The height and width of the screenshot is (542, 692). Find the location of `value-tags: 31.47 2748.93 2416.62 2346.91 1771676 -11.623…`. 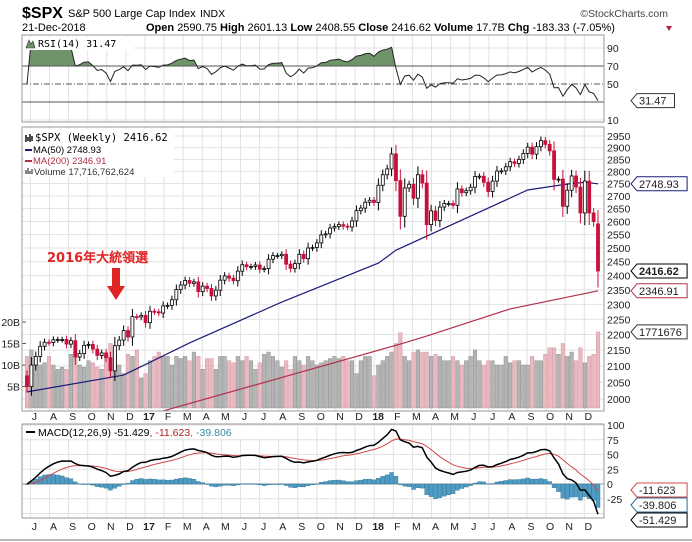

value-tags: 31.47 2748.93 2416.62 2346.91 1771676 -11.623… is located at coordinates (659, 310).